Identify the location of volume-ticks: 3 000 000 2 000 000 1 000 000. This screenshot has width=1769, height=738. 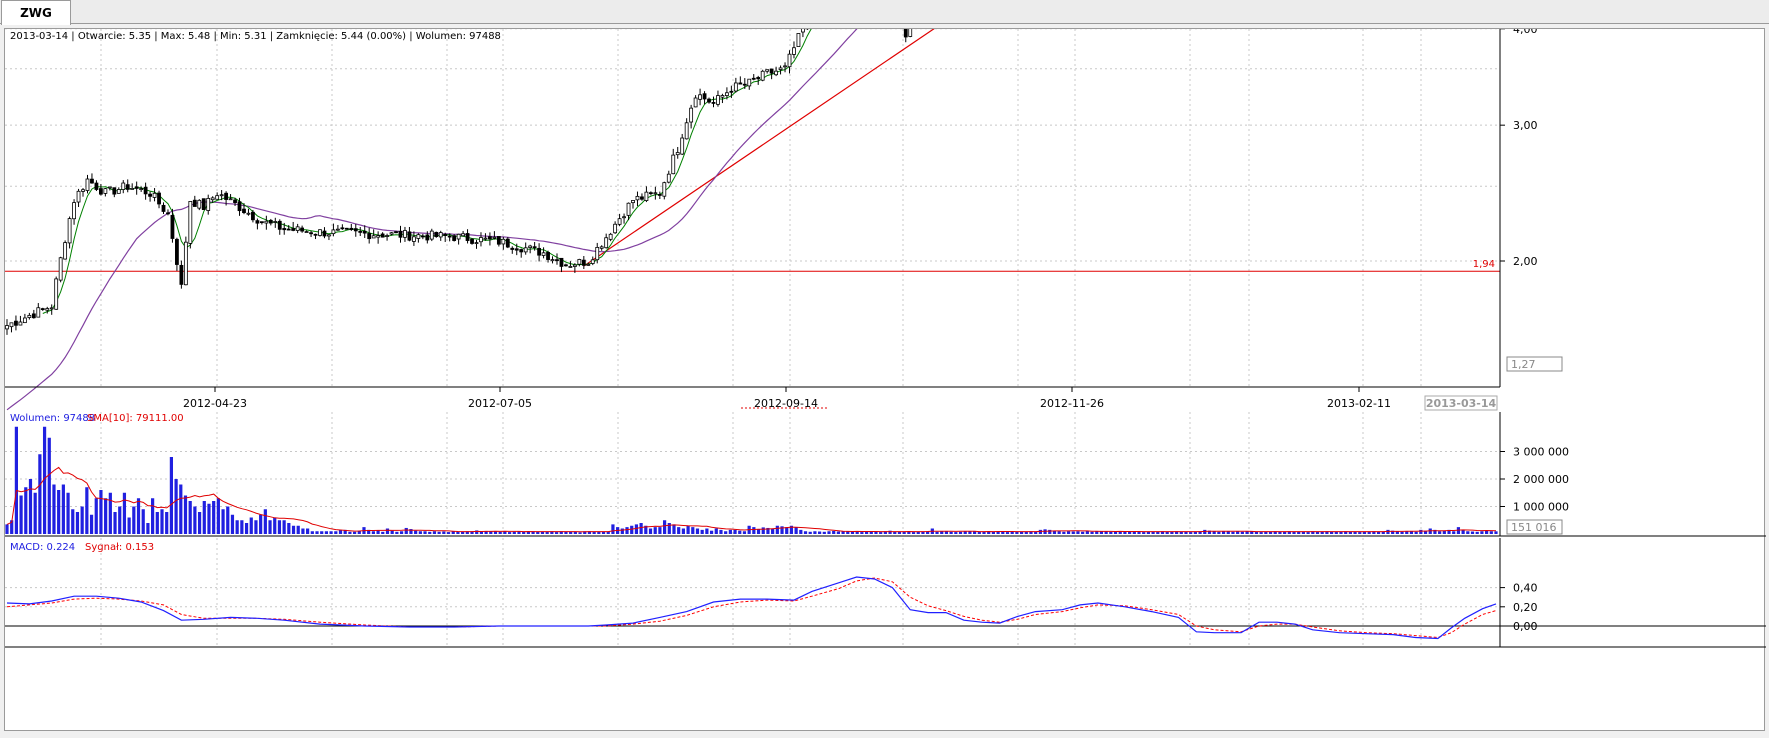
(1534, 480).